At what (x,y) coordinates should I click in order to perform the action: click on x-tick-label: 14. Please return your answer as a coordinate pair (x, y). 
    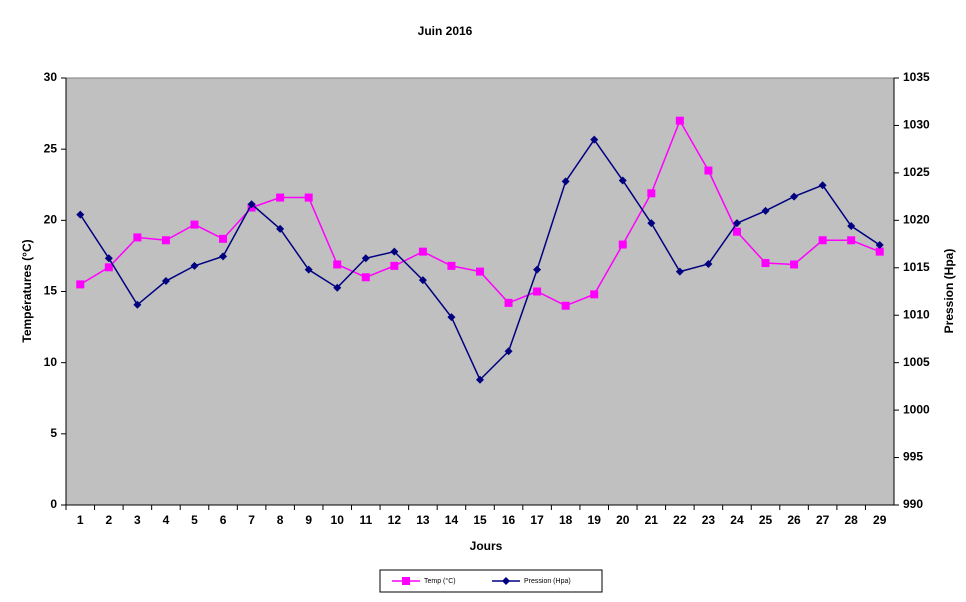
    Looking at the image, I should click on (452, 520).